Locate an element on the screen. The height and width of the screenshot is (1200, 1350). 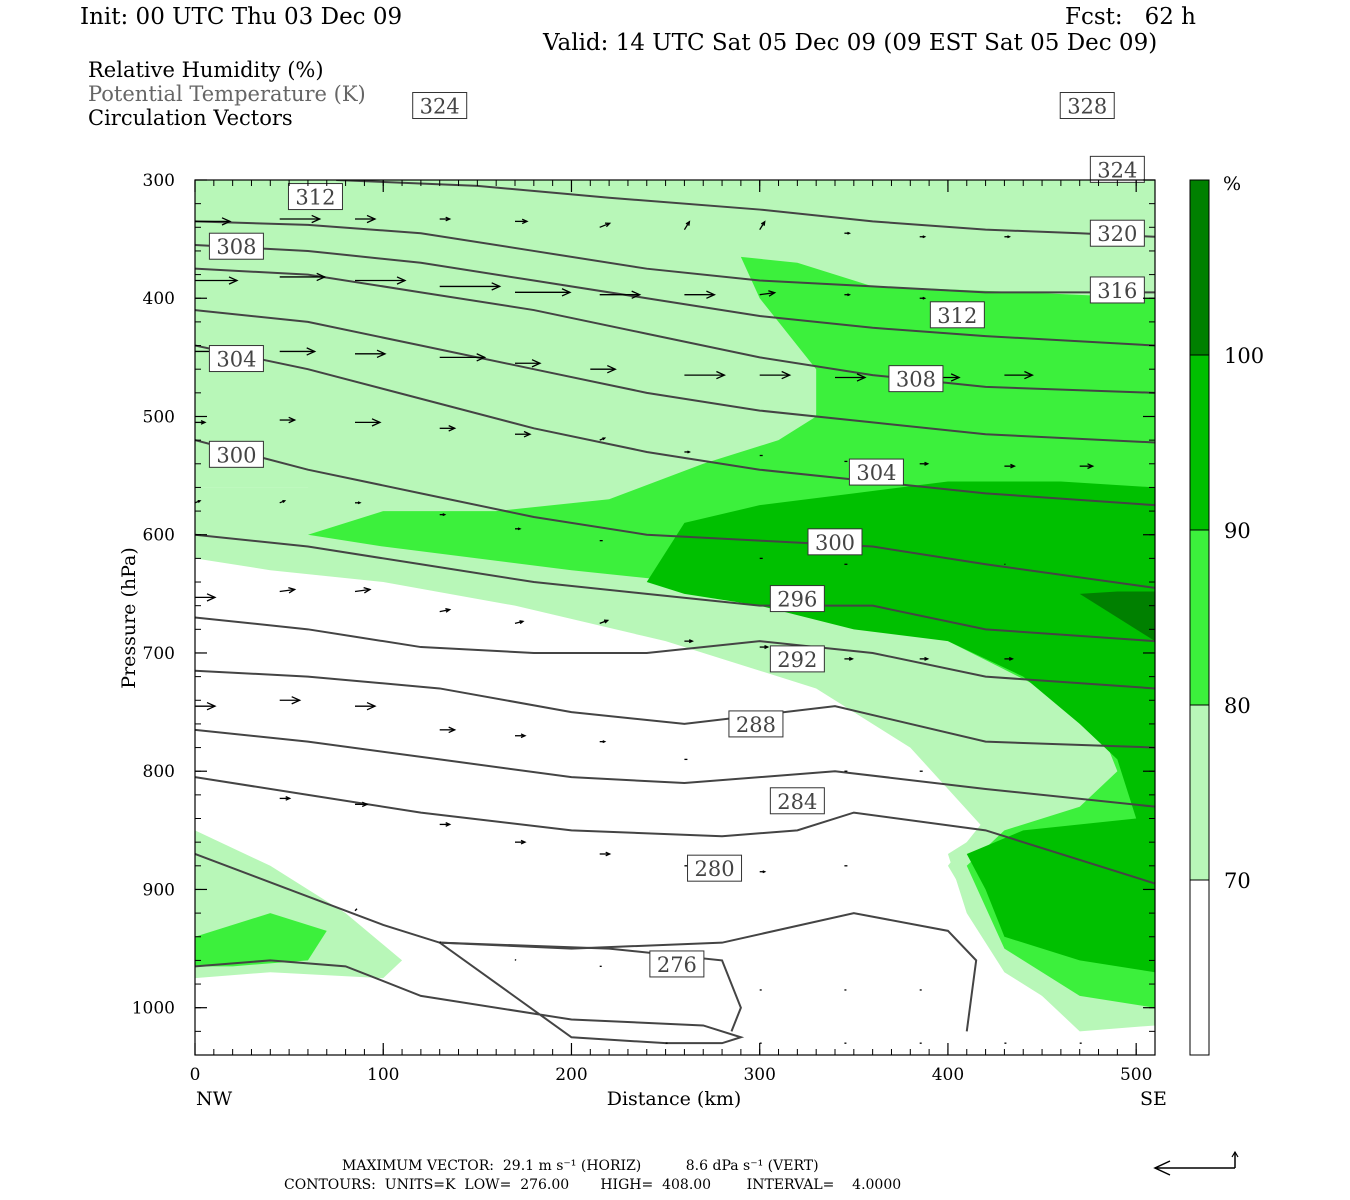
theta-label-text: 280 is located at coordinates (714, 869).